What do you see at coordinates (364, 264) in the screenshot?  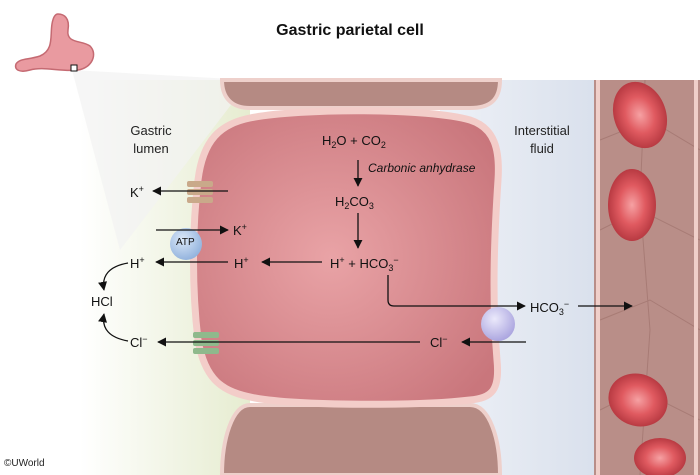 I see `proton-bicarbonate-label: H+ + HCO3−` at bounding box center [364, 264].